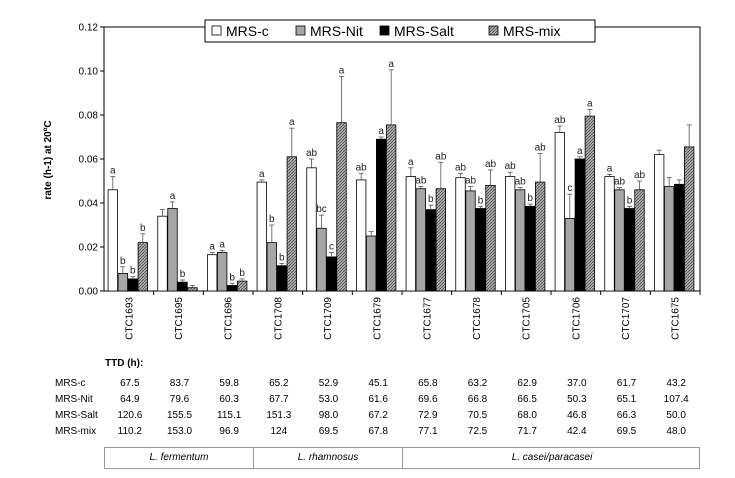 This screenshot has height=478, width=735. Describe the element at coordinates (242, 286) in the screenshot. I see `bar-mrs-mix-ctc1696` at that location.